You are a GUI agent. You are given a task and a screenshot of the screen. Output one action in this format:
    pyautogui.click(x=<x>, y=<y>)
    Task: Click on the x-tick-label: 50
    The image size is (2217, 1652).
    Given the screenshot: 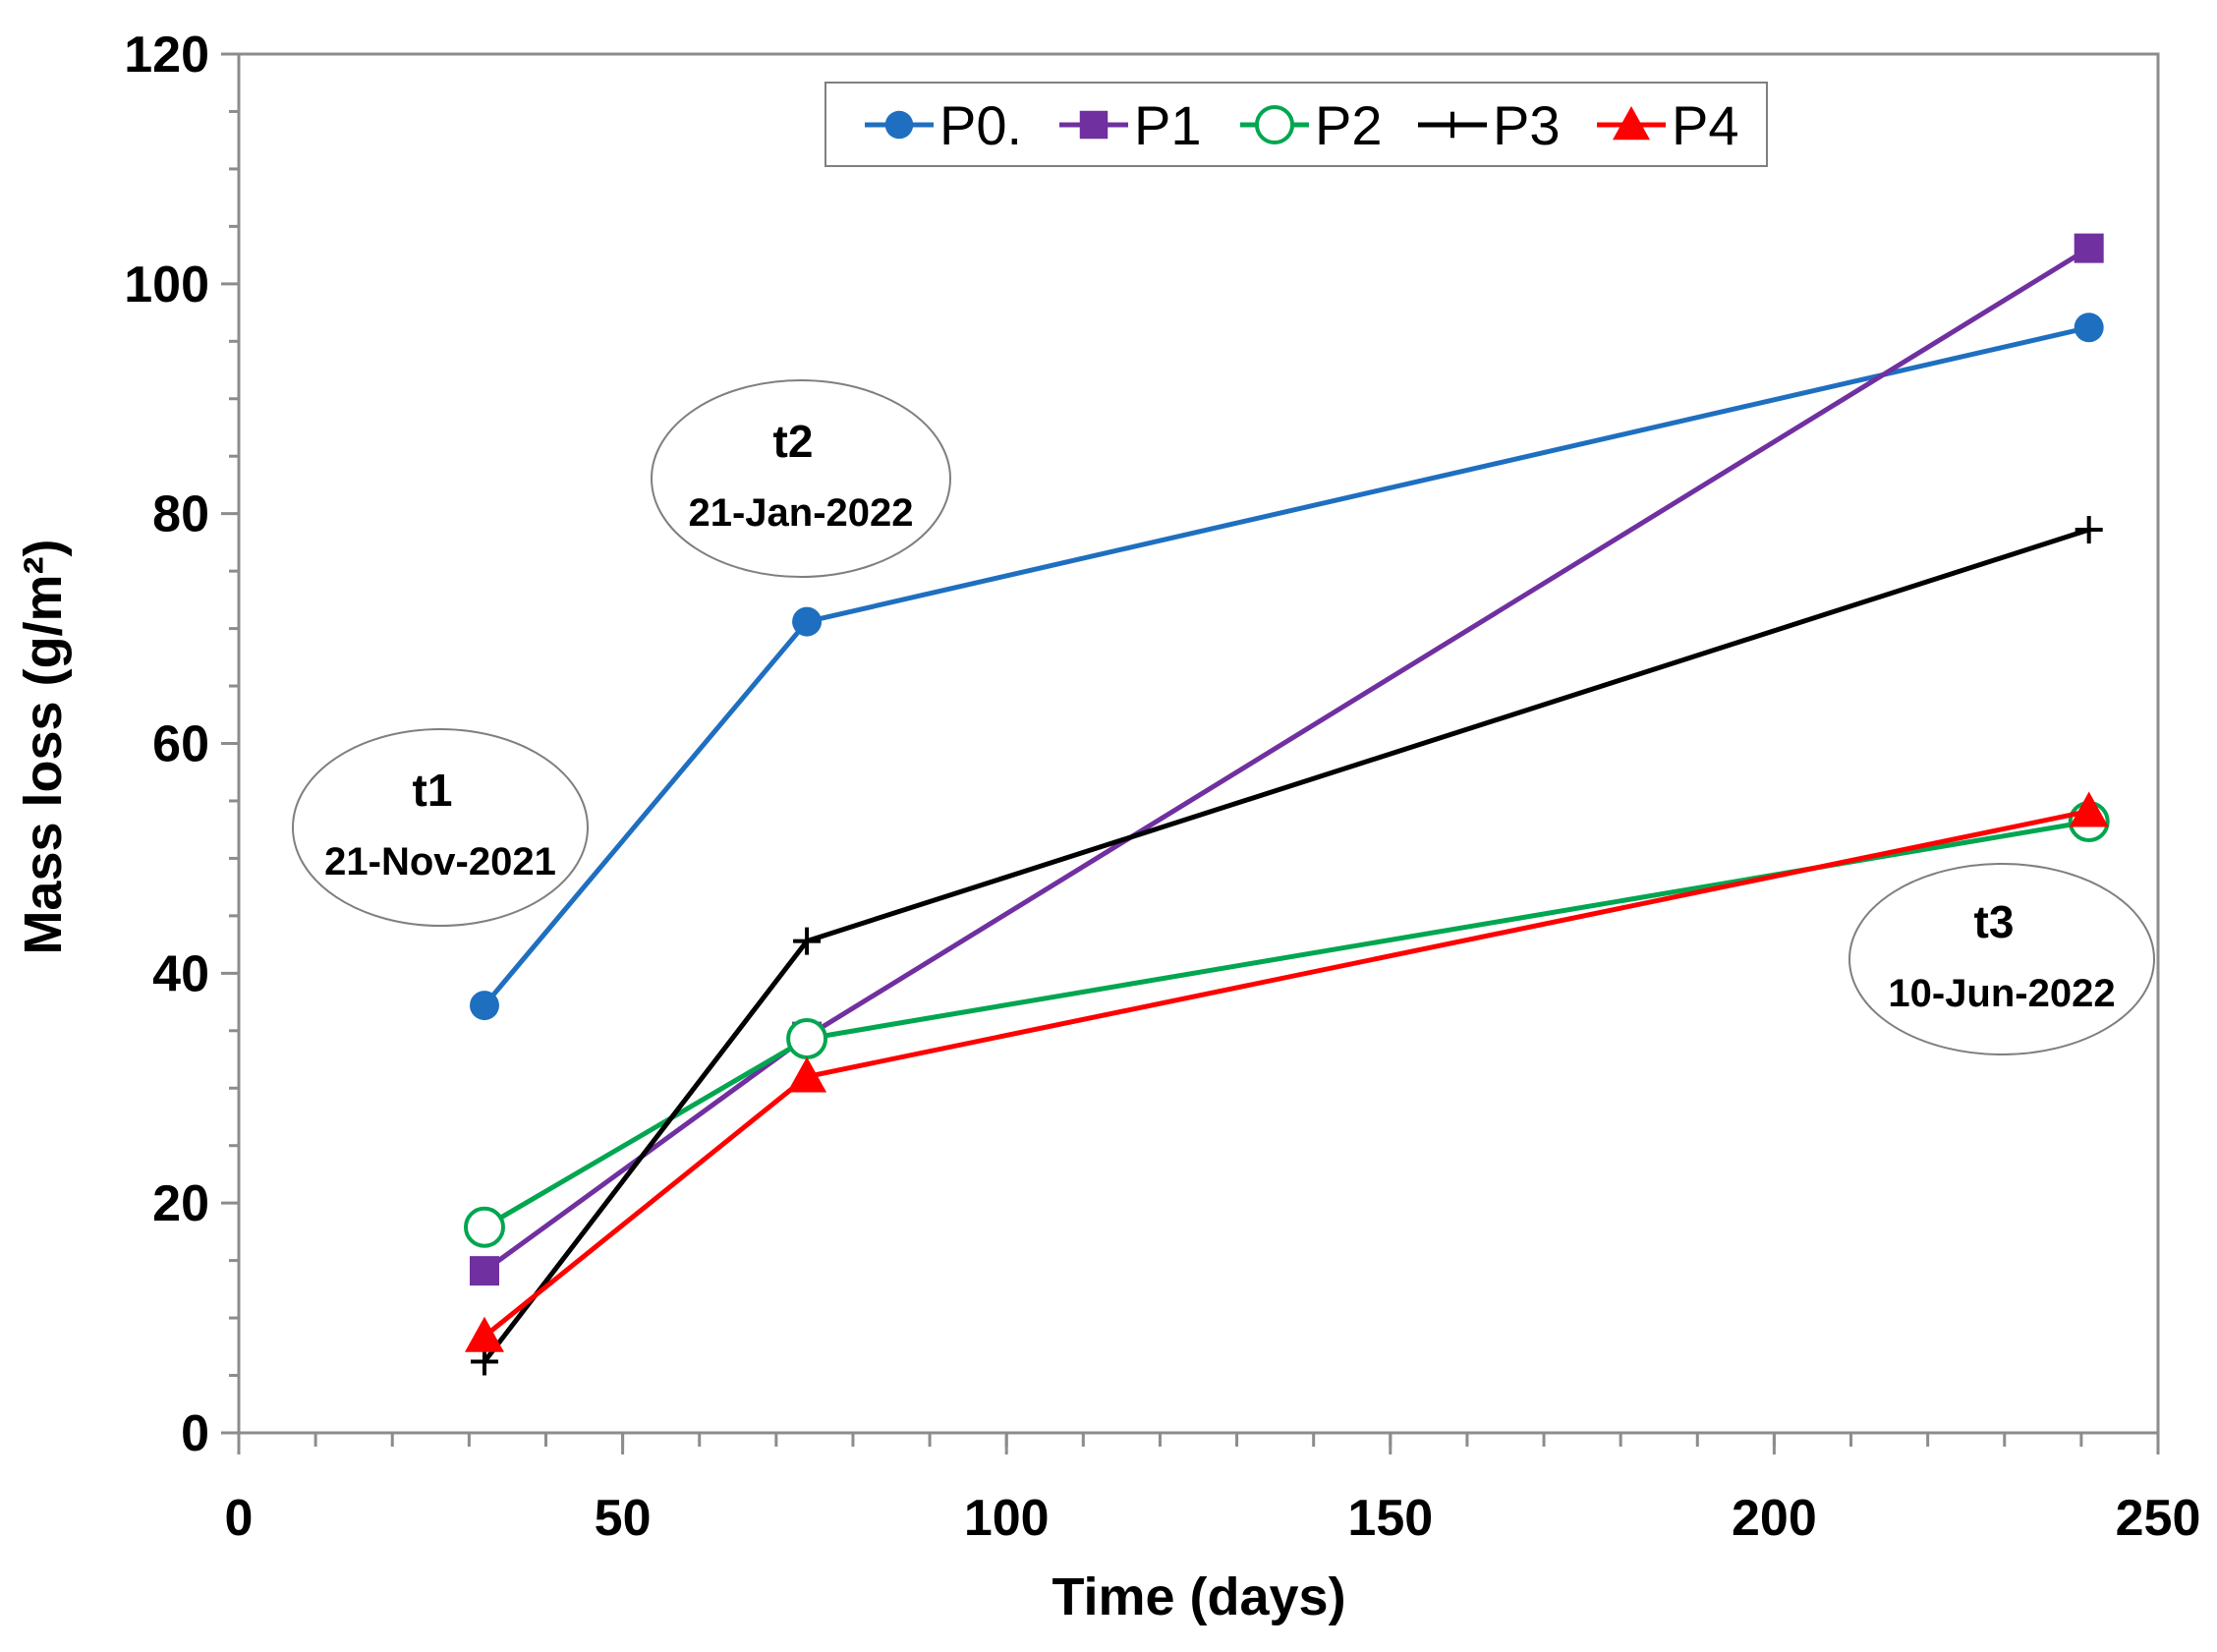 What is the action you would take?
    pyautogui.click(x=624, y=1518)
    